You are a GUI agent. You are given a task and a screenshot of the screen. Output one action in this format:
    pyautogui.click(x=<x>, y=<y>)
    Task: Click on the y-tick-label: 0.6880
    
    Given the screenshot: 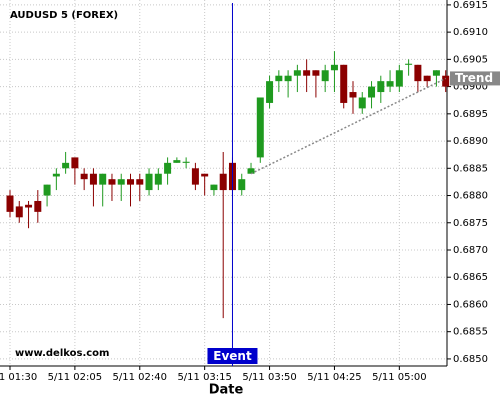 What is the action you would take?
    pyautogui.click(x=470, y=196)
    